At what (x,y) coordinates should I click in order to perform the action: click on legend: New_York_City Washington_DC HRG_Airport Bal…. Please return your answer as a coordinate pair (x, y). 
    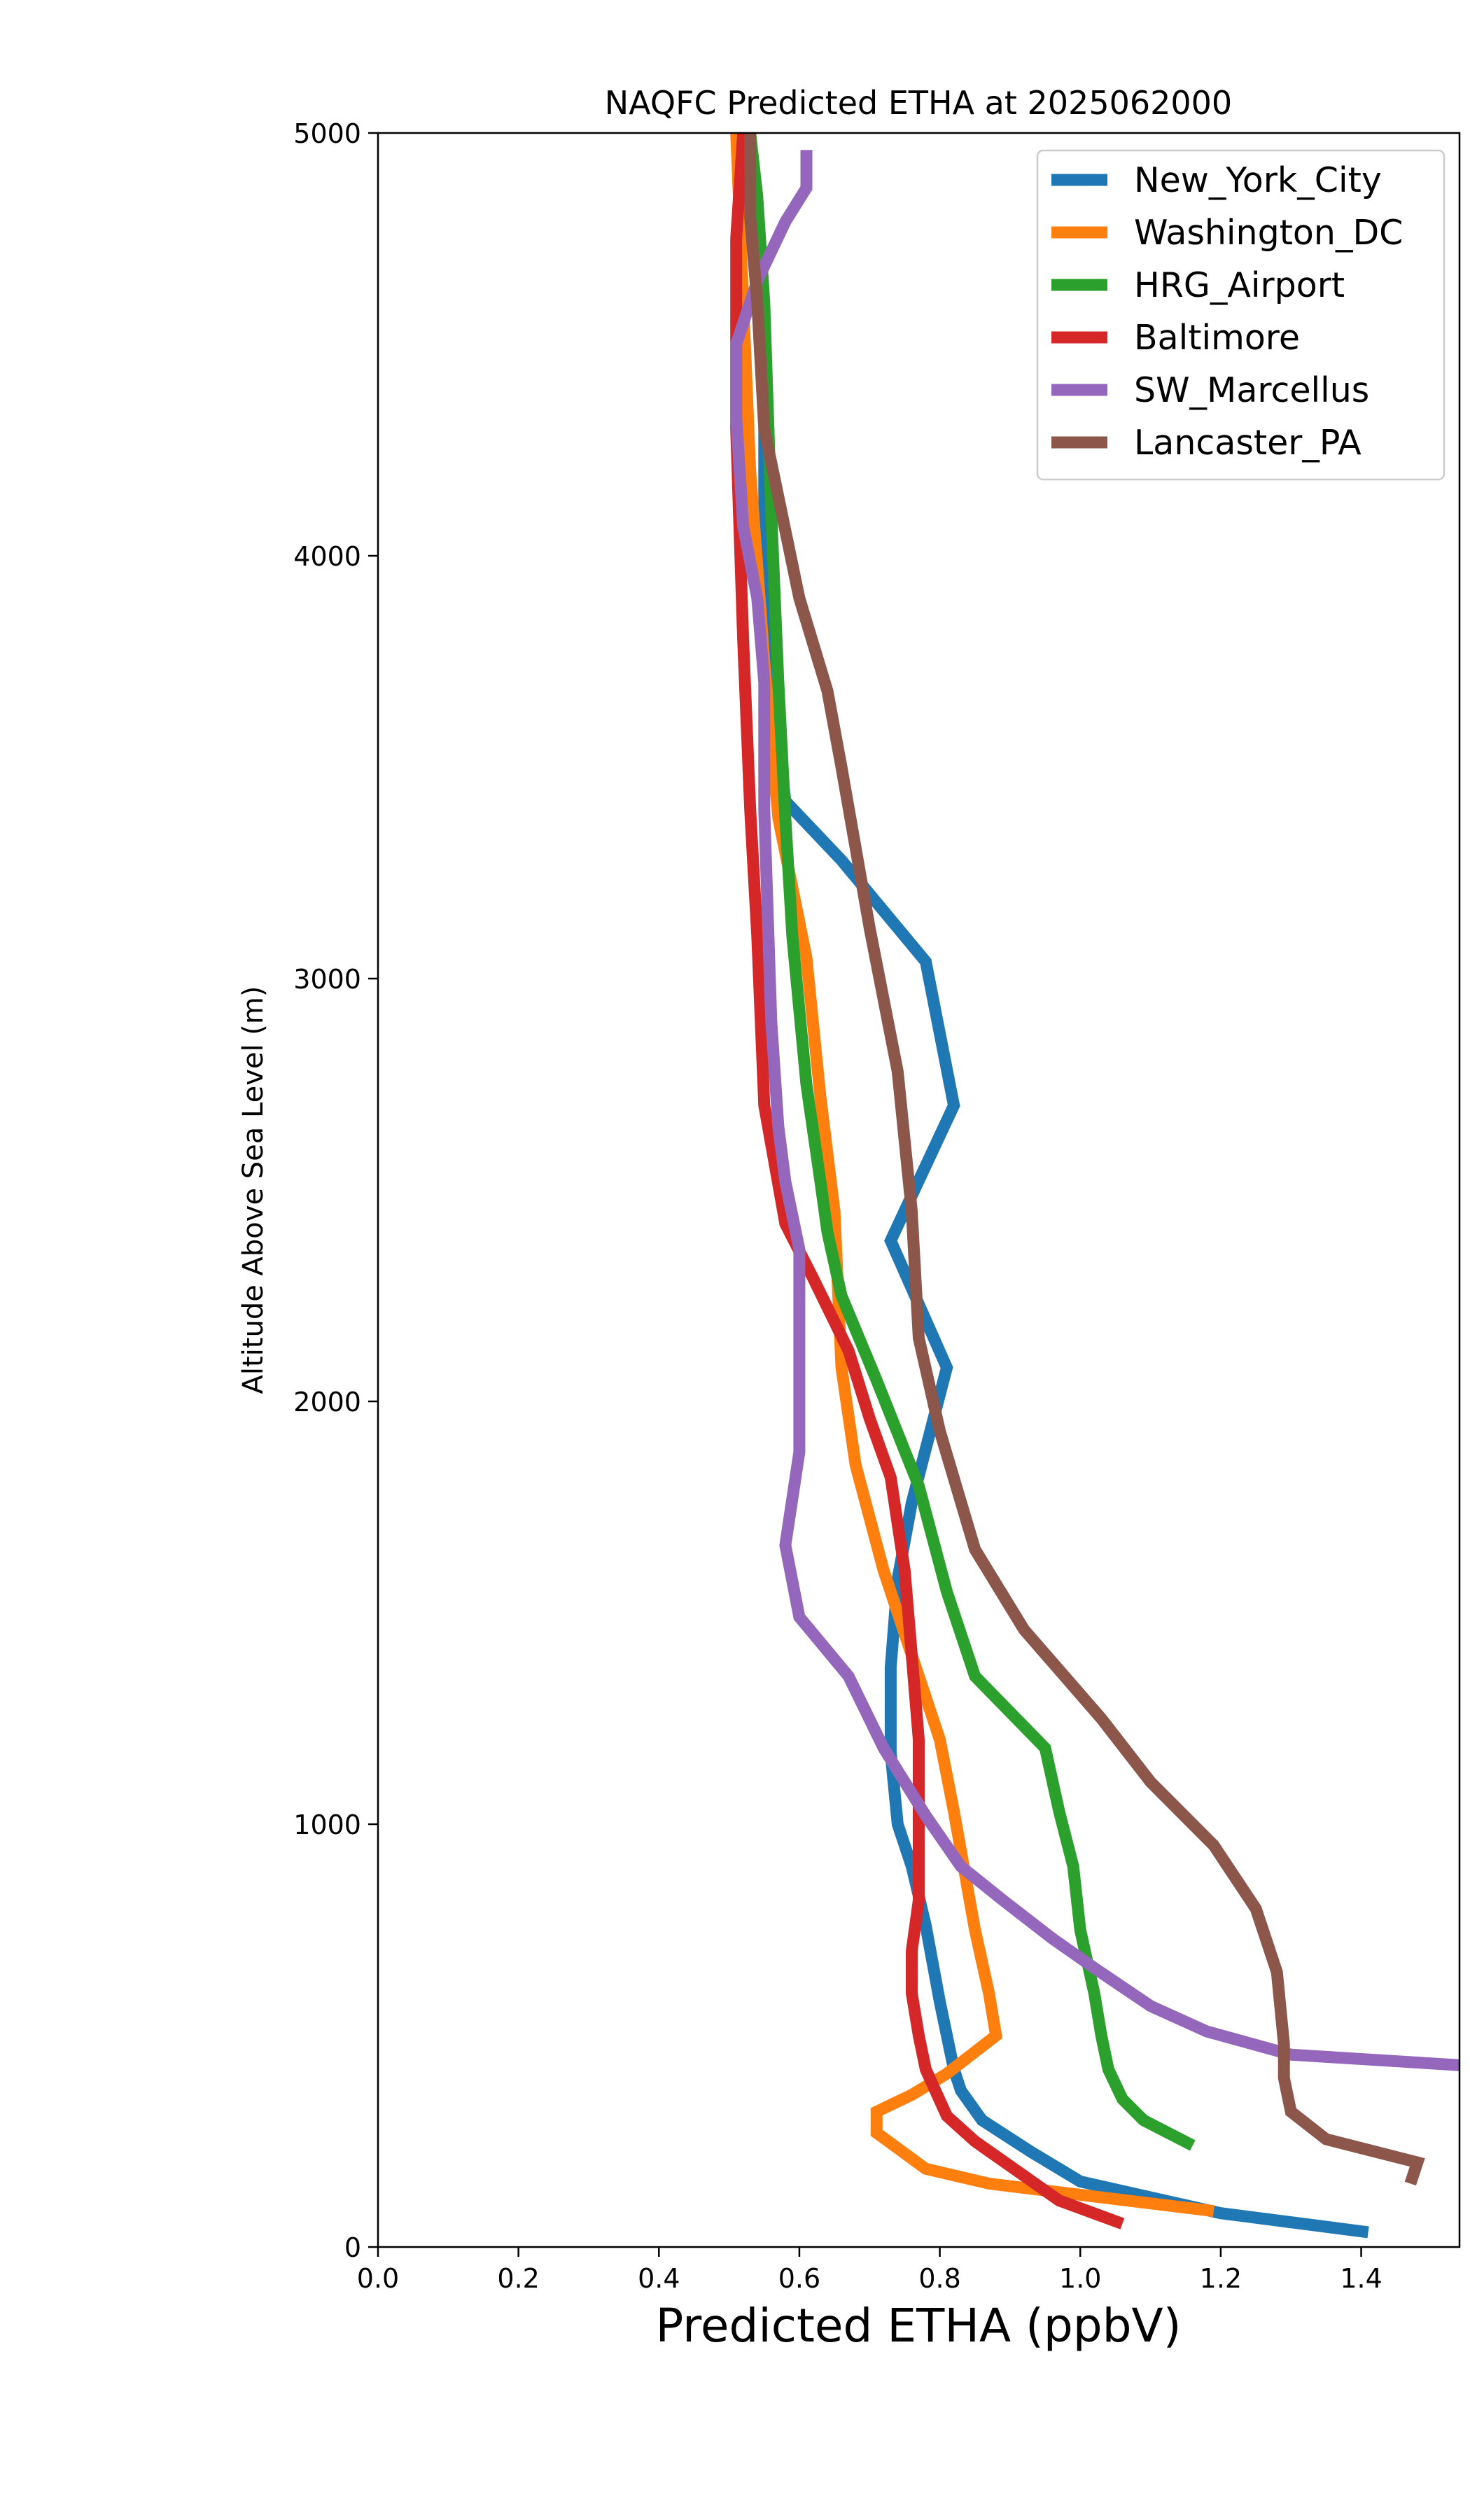
    Looking at the image, I should click on (1241, 315).